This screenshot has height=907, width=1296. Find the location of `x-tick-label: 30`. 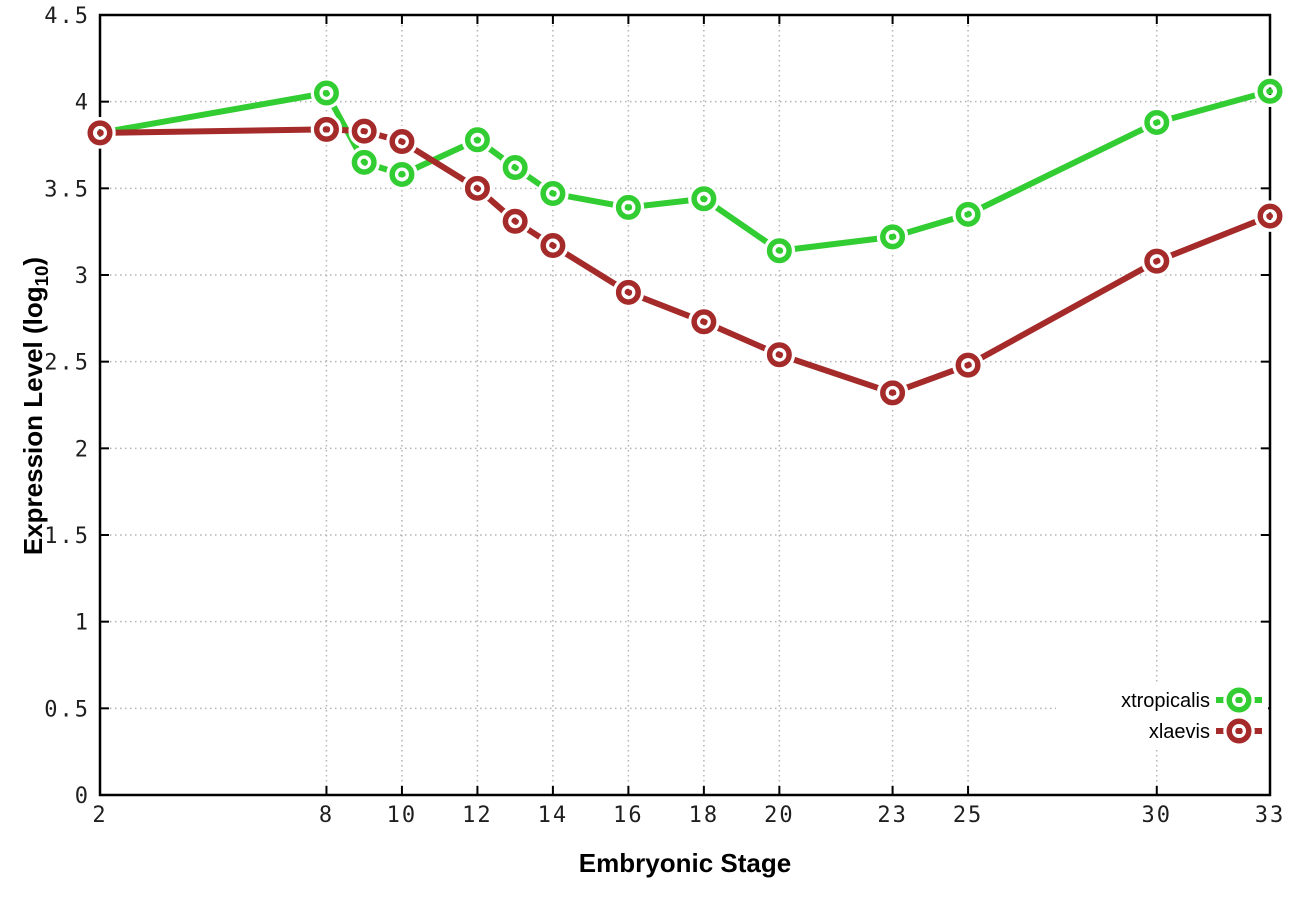

x-tick-label: 30 is located at coordinates (1157, 815).